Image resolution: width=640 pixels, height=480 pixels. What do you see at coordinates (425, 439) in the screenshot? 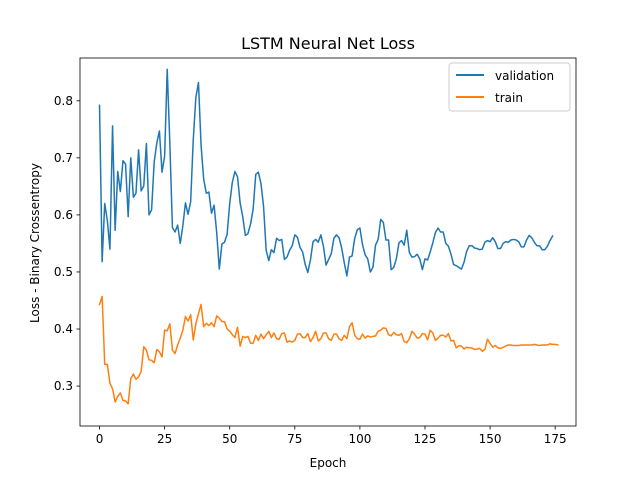
I see `x-tick-label: 125` at bounding box center [425, 439].